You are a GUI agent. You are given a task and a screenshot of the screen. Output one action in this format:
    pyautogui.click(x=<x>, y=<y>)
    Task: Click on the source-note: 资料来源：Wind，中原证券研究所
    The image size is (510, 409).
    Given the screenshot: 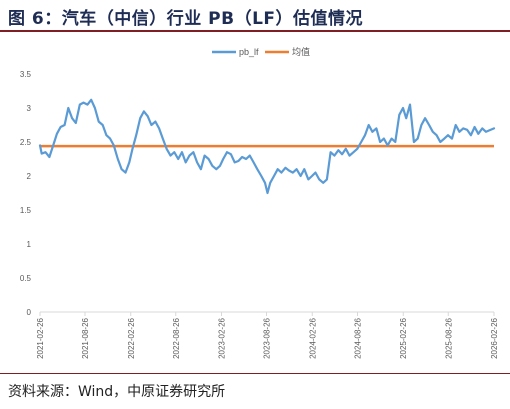 What is the action you would take?
    pyautogui.click(x=117, y=392)
    